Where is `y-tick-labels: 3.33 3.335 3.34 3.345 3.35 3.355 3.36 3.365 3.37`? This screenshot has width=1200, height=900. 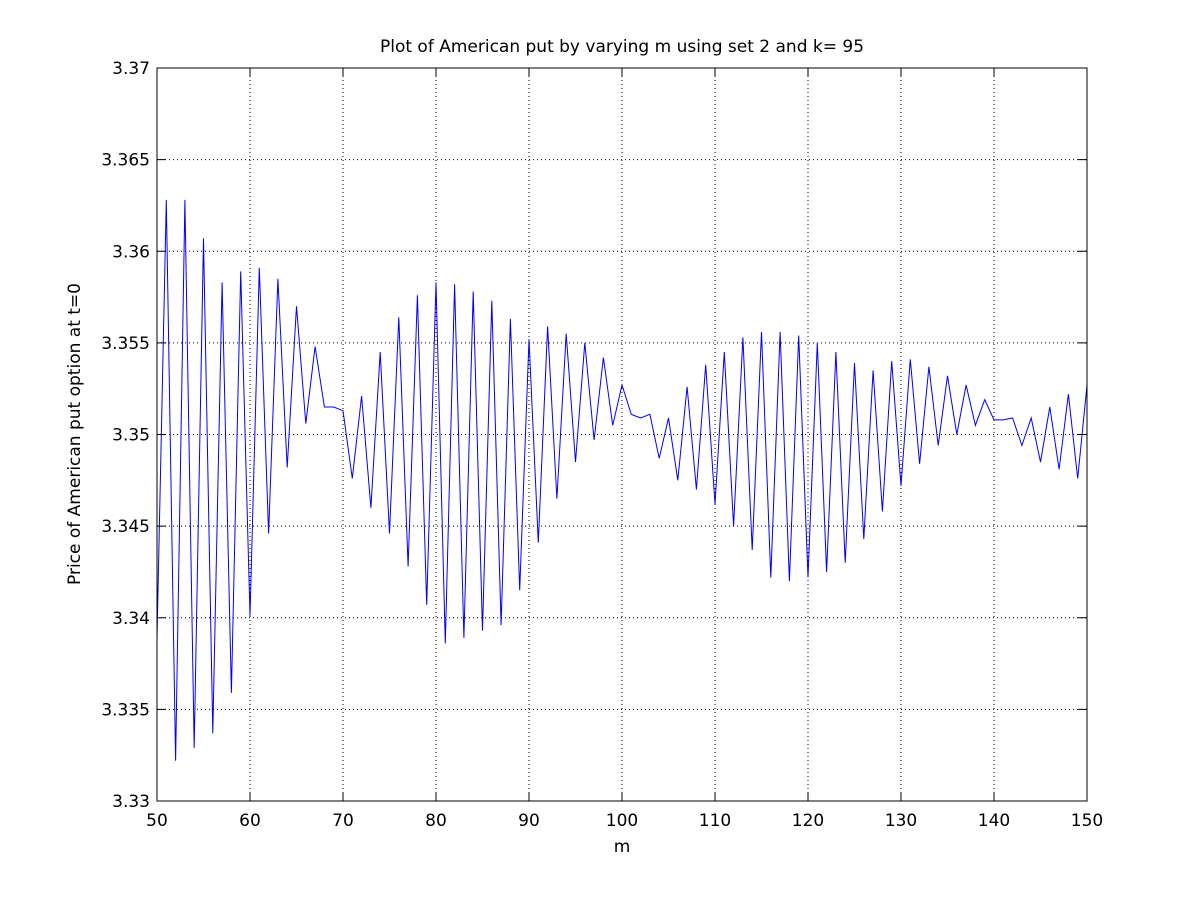
y-tick-labels: 3.33 3.335 3.34 3.345 3.35 3.355 3.36 3.365 3.37 is located at coordinates (125, 435).